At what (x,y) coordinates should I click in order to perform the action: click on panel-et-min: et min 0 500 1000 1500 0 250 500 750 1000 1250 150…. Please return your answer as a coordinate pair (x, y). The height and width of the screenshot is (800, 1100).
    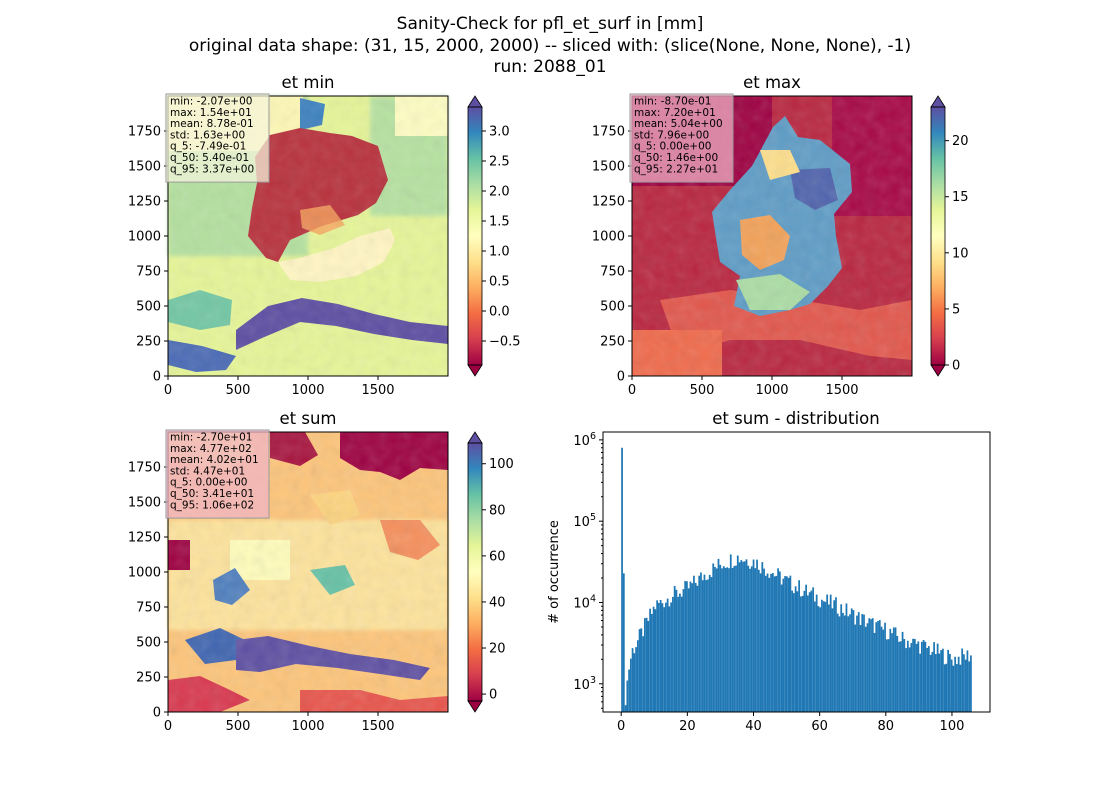
    Looking at the image, I should click on (324, 235).